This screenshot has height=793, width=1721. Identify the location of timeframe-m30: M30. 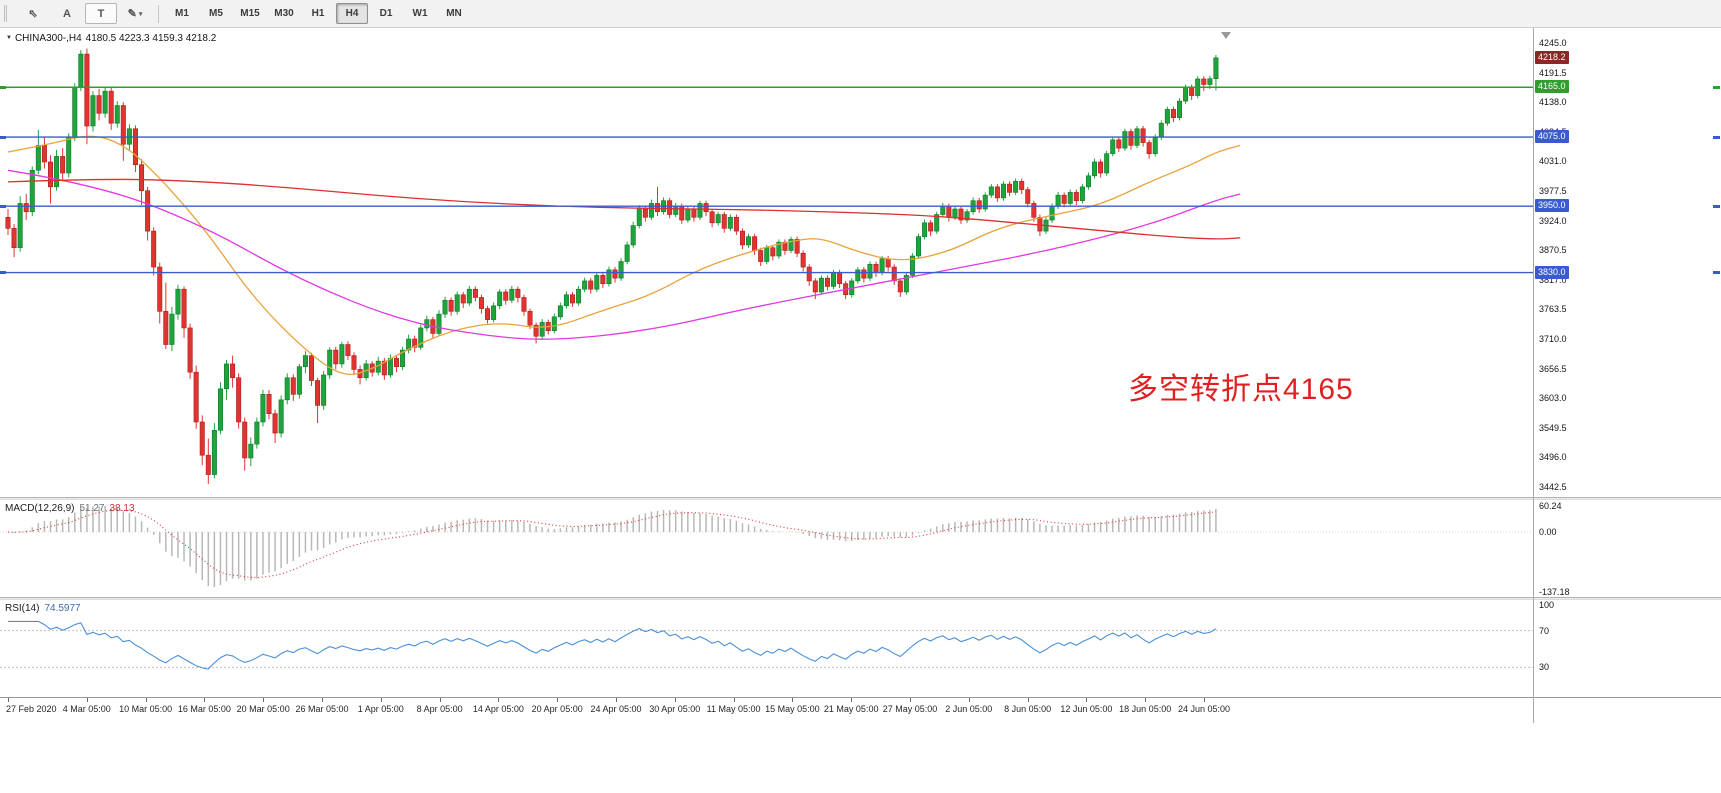
(284, 13).